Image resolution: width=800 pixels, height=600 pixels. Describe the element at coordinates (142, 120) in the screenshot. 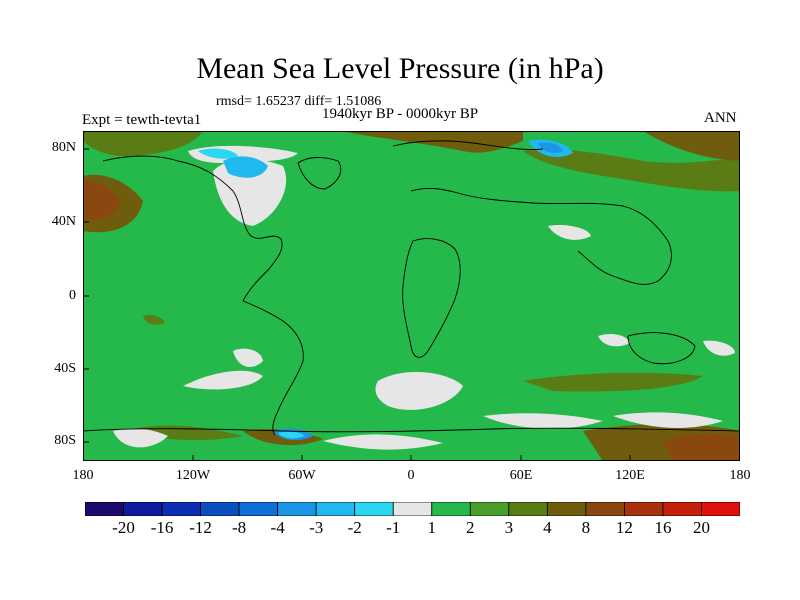

I see `experiment-line: Expt = tewth-tevta1` at that location.